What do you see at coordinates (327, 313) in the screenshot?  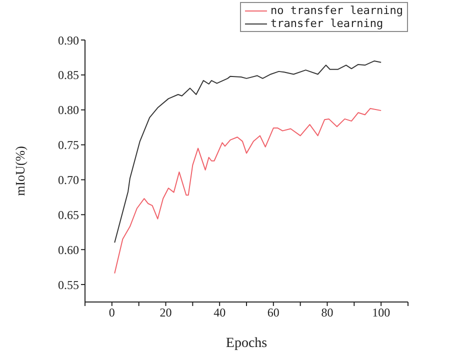 I see `x-tick-label: 80` at bounding box center [327, 313].